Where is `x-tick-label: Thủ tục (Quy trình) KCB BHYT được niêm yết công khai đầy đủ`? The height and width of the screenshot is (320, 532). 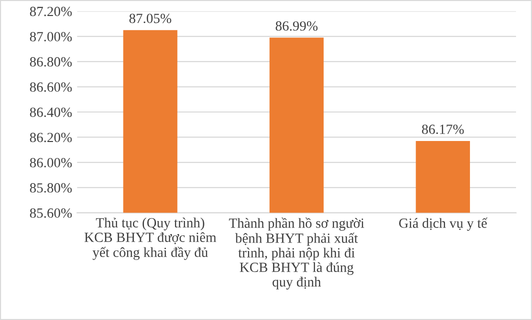
x-tick-label: Thủ tục (Quy trình) KCB BHYT được niêm yết công khai đầy đủ is located at coordinates (150, 239).